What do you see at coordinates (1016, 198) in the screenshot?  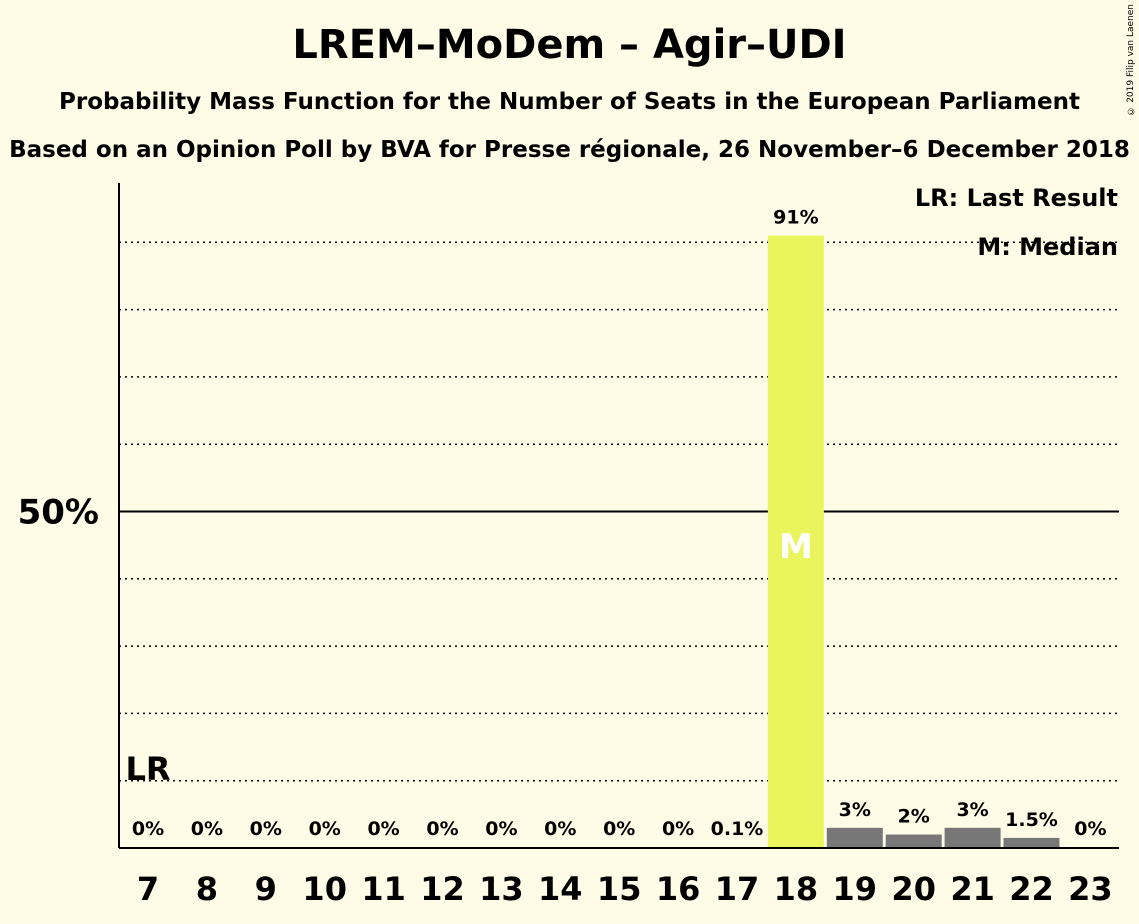 I see `legend-last-result: LR: Last Result` at bounding box center [1016, 198].